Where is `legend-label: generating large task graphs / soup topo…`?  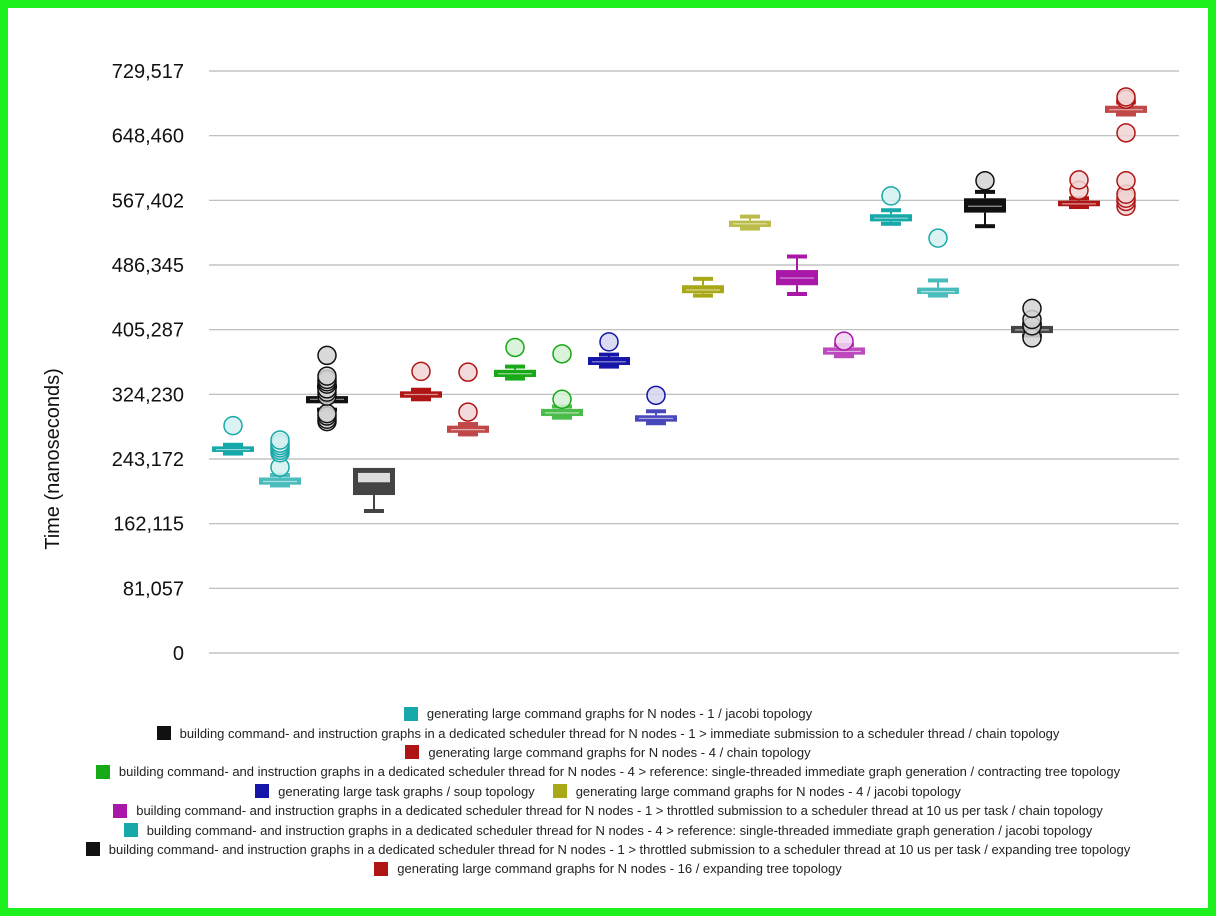 legend-label: generating large task graphs / soup topo… is located at coordinates (406, 791).